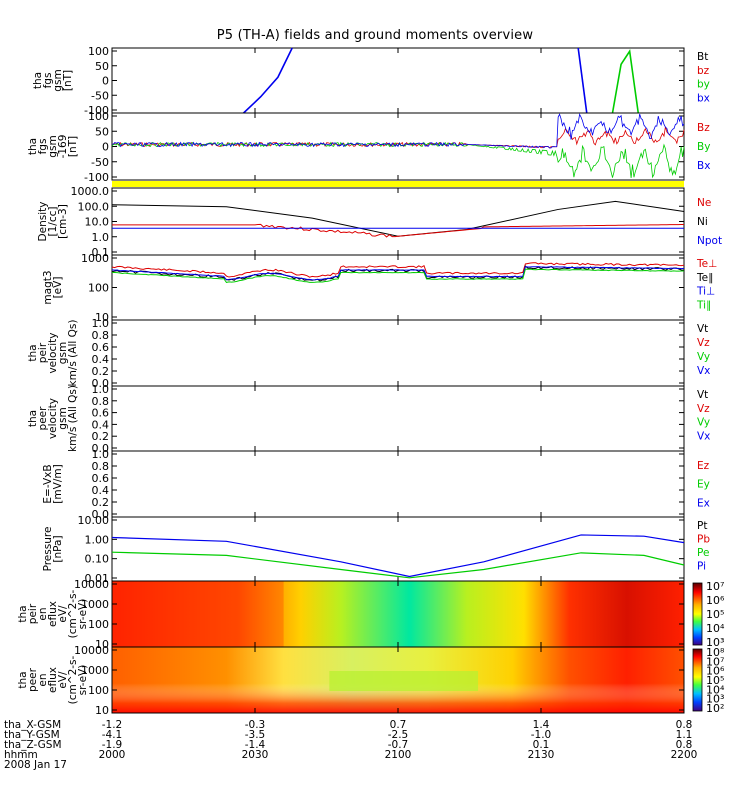 This screenshot has height=800, width=750. What do you see at coordinates (704, 203) in the screenshot?
I see `density-legend-Ne: Ne` at bounding box center [704, 203].